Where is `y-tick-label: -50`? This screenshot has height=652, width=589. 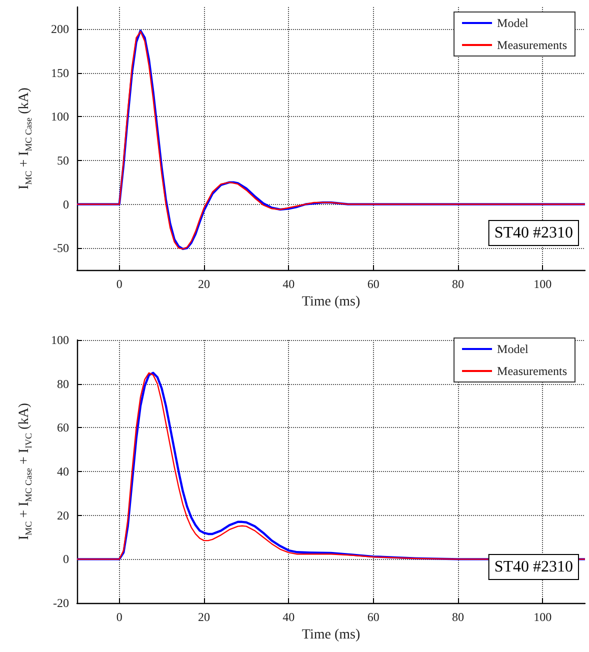
y-tick-label: -50 is located at coordinates (61, 248).